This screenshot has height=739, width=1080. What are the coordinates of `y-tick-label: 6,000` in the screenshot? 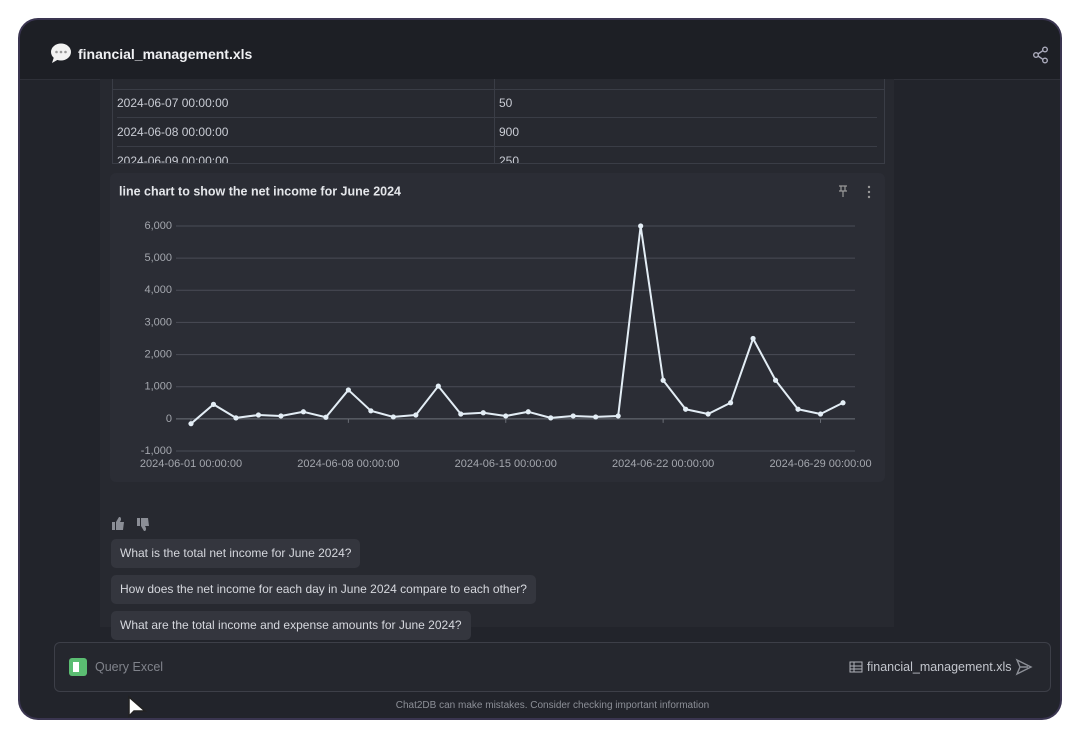 It's located at (158, 226).